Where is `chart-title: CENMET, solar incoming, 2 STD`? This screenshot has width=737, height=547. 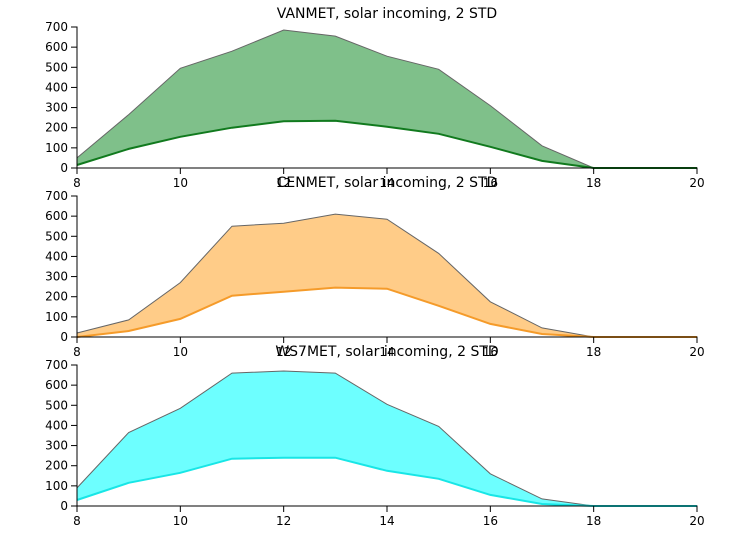 chart-title: CENMET, solar incoming, 2 STD is located at coordinates (387, 183).